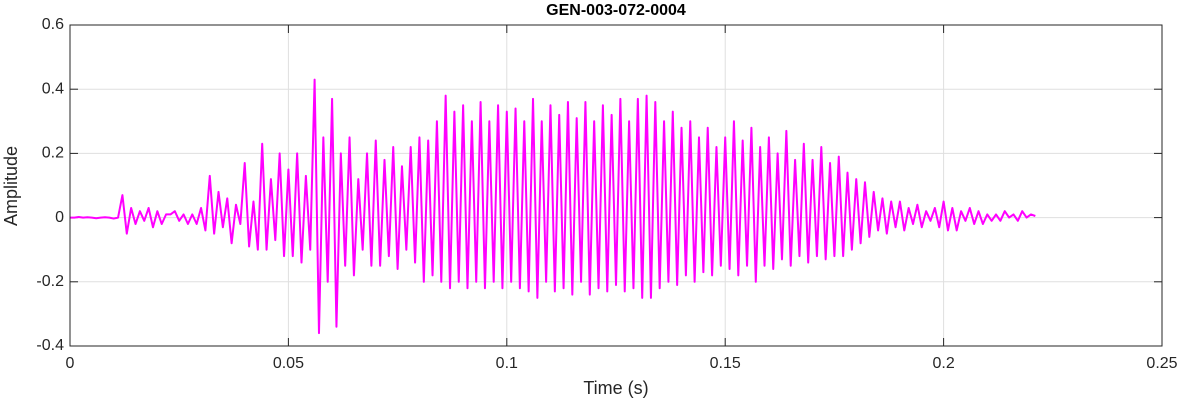 The height and width of the screenshot is (404, 1182). I want to click on y-tick-label: 0, so click(59, 217).